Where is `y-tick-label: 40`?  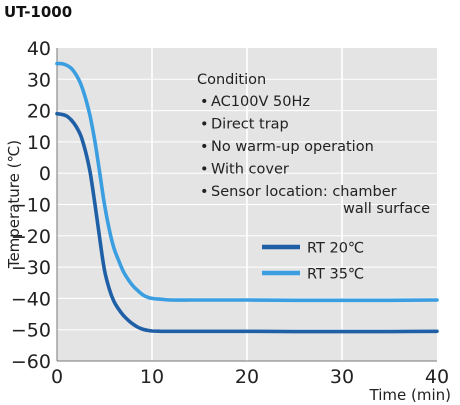 y-tick-label: 40 is located at coordinates (39, 49).